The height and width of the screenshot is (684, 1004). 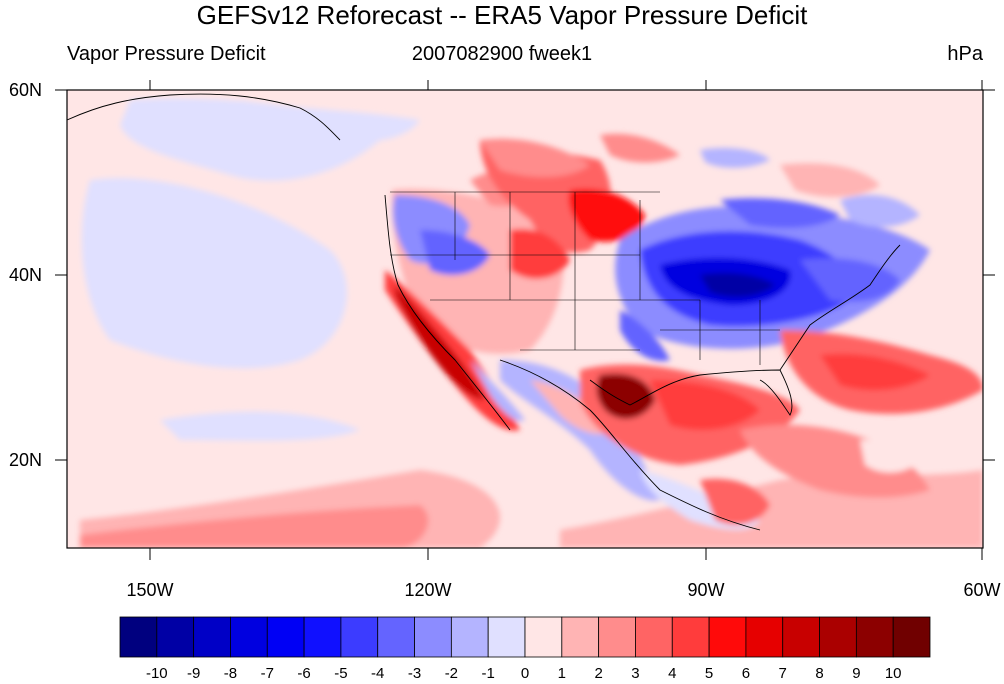 What do you see at coordinates (502, 54) in the screenshot?
I see `date-label: 2007082900 fweek1` at bounding box center [502, 54].